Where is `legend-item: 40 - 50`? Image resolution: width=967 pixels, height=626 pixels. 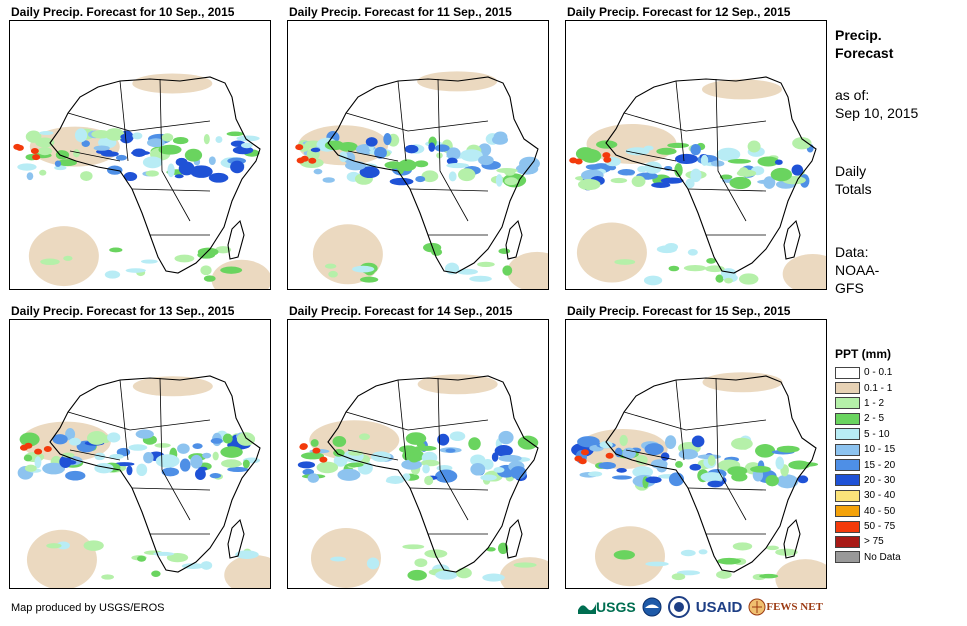 legend-item: 40 - 50 is located at coordinates (868, 511).